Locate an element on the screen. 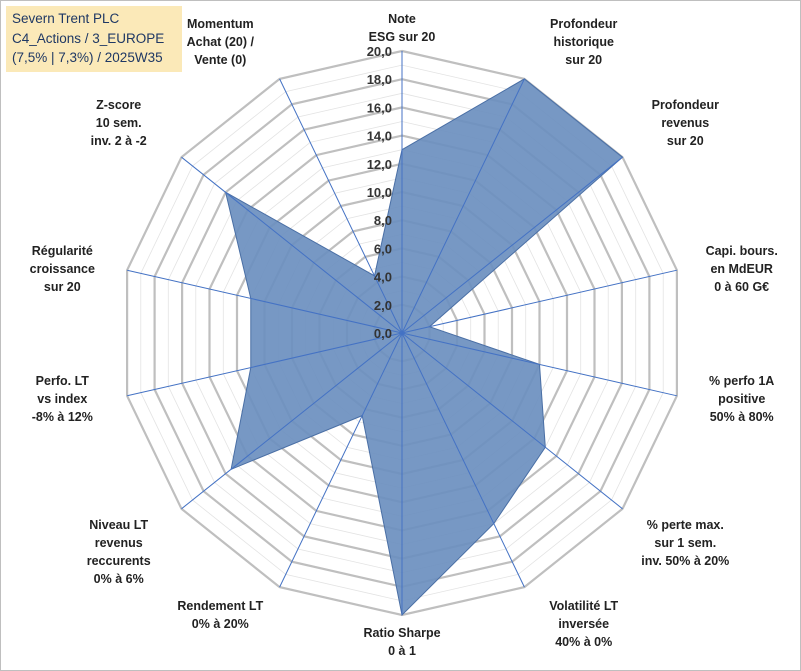  title-stats: (7,5% | 7,3%) / 2025W35 is located at coordinates (87, 57).